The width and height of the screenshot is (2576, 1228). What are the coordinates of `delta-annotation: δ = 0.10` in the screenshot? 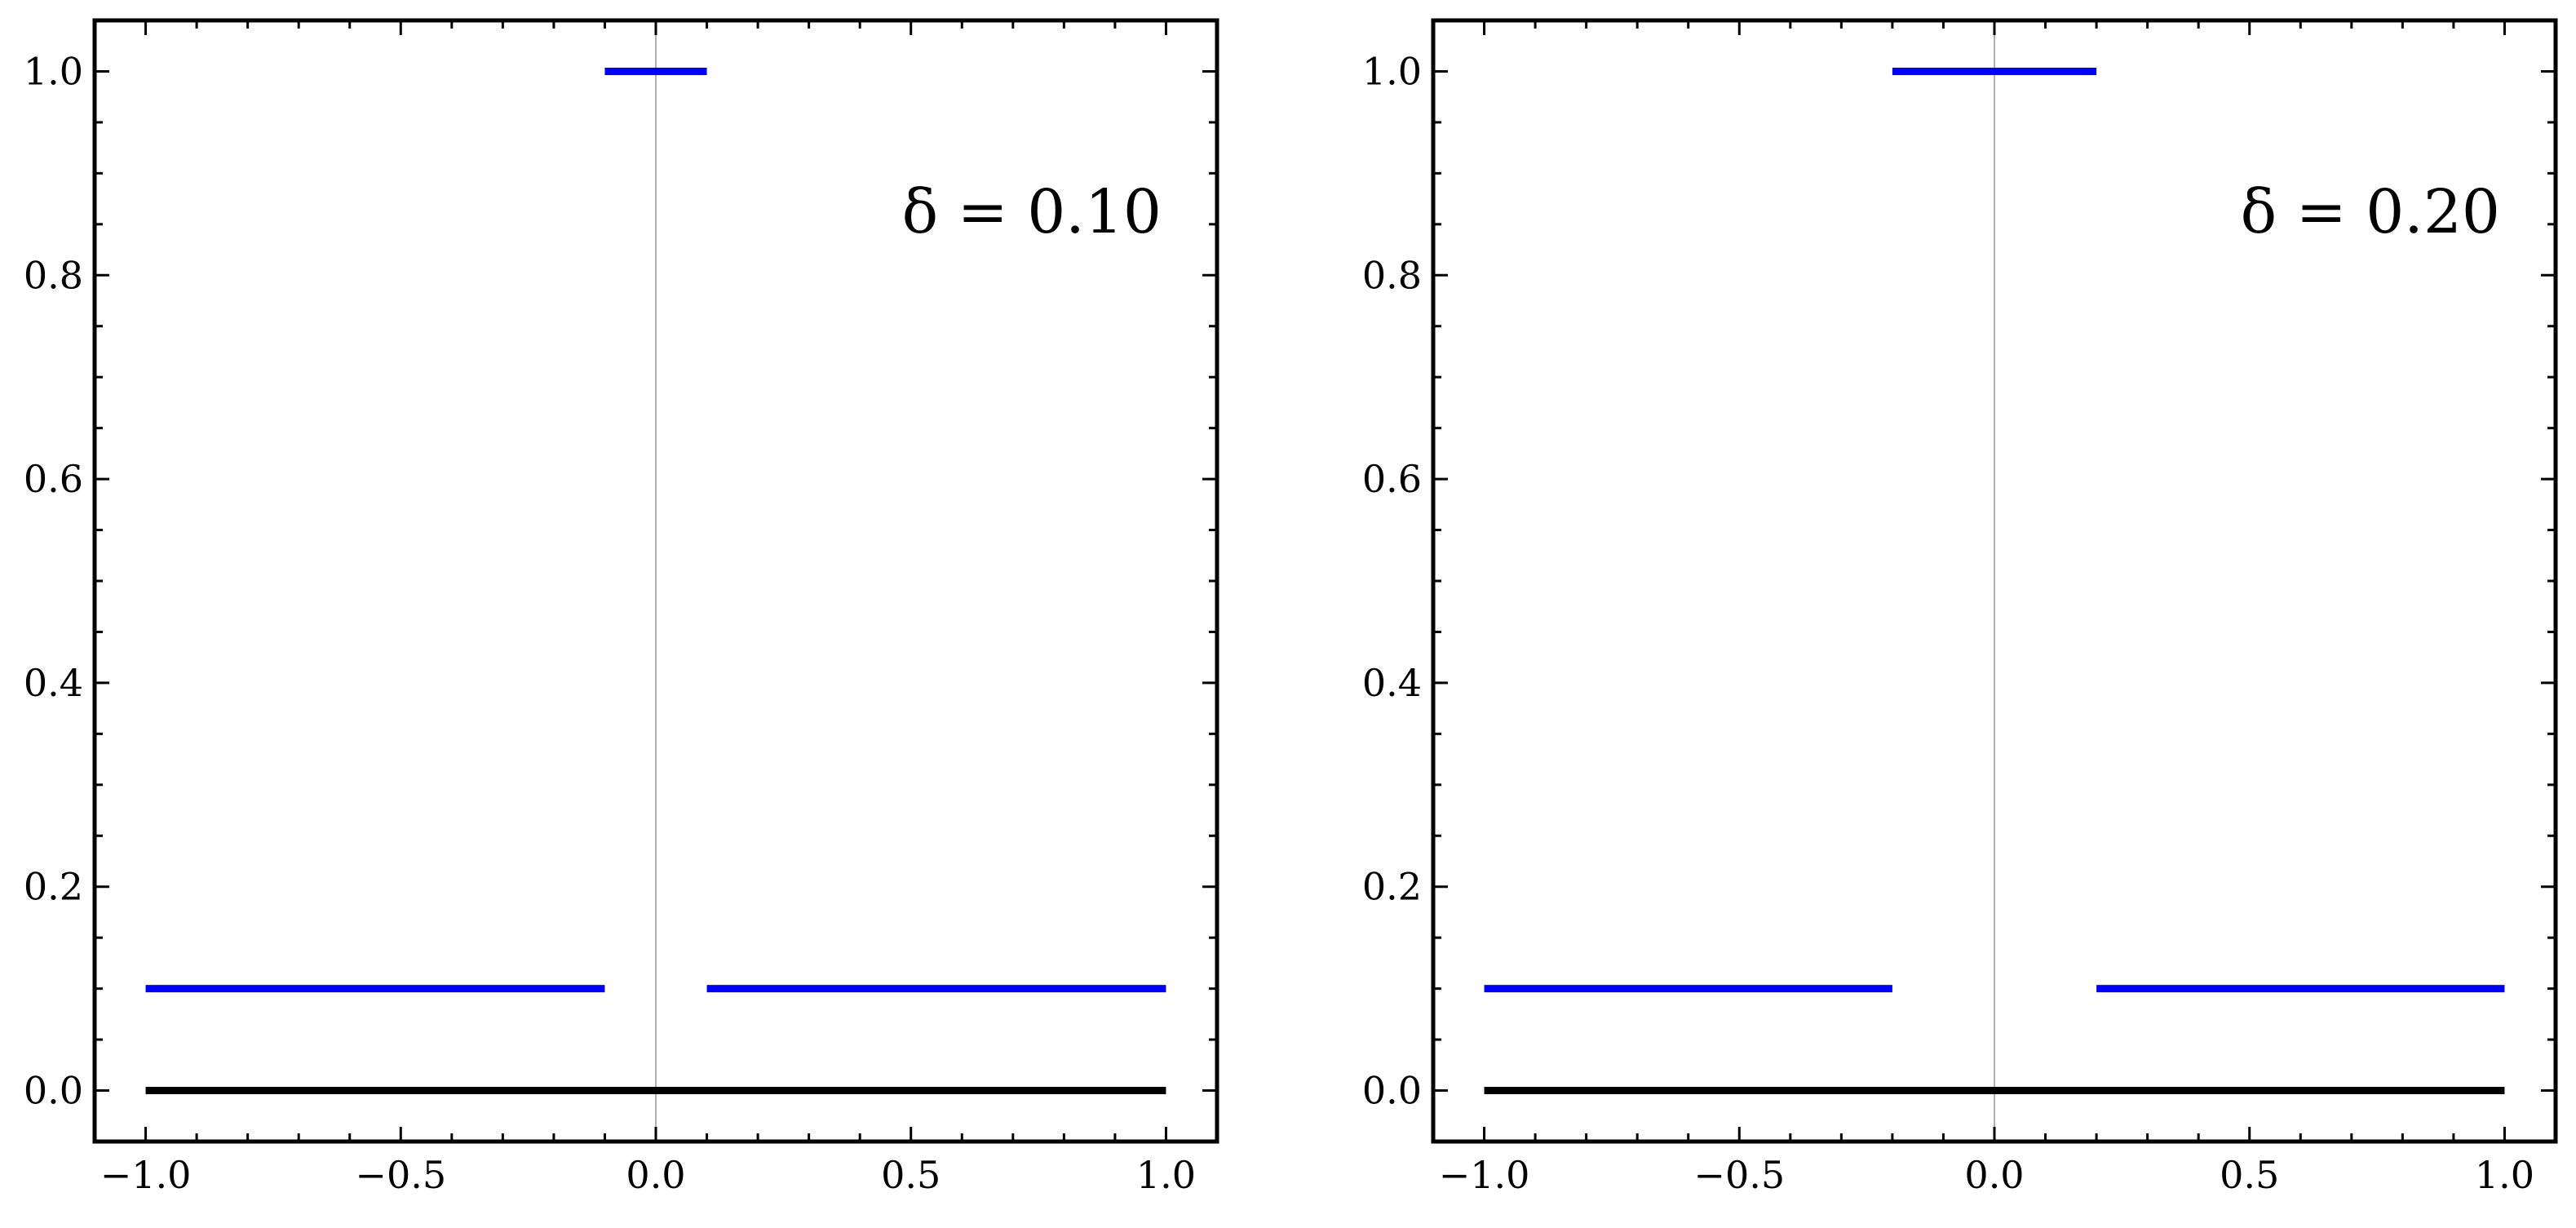 It's located at (1032, 212).